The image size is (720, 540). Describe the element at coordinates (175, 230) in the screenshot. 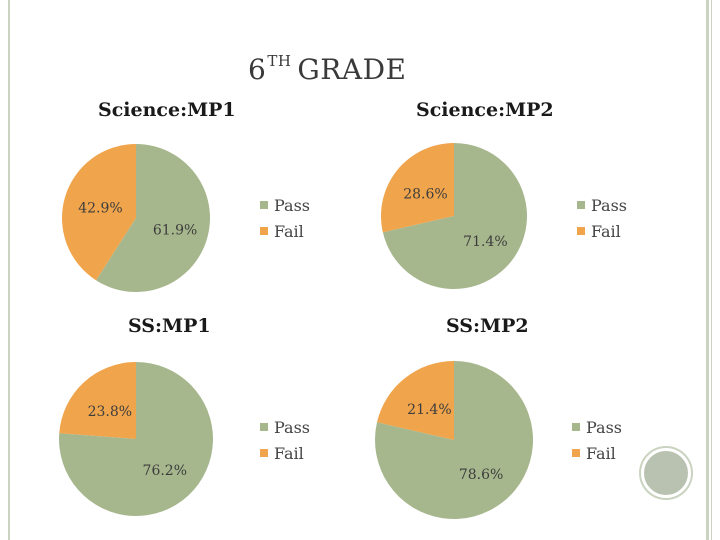

I see `pie-data-label: 61.9%` at that location.